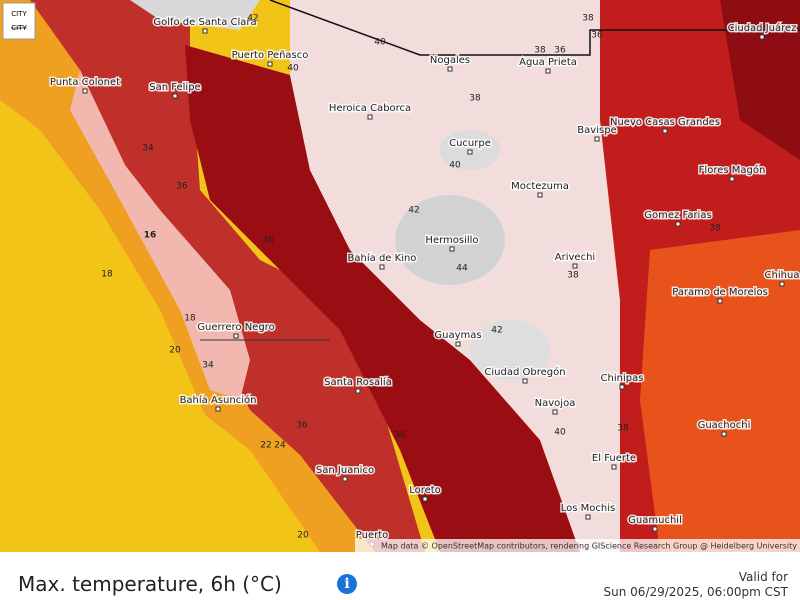 The image size is (800, 600). What do you see at coordinates (462, 269) in the screenshot?
I see `contour-label: 44` at bounding box center [462, 269].